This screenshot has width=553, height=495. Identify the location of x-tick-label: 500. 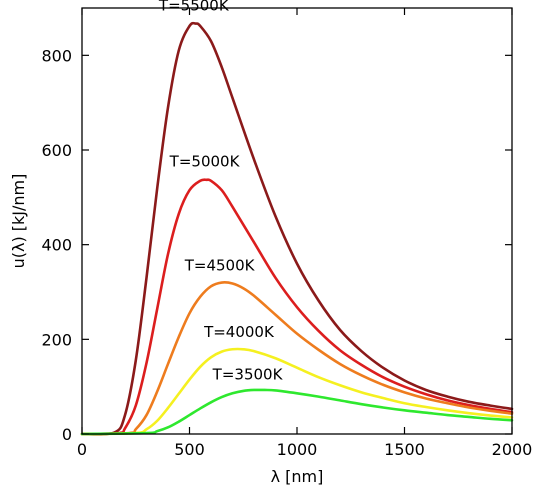
(189, 449).